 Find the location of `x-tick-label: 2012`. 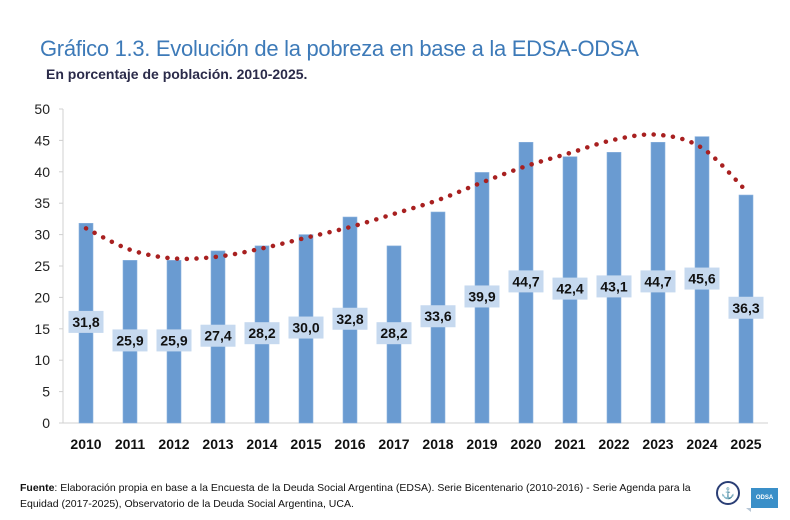

x-tick-label: 2012 is located at coordinates (173, 444).